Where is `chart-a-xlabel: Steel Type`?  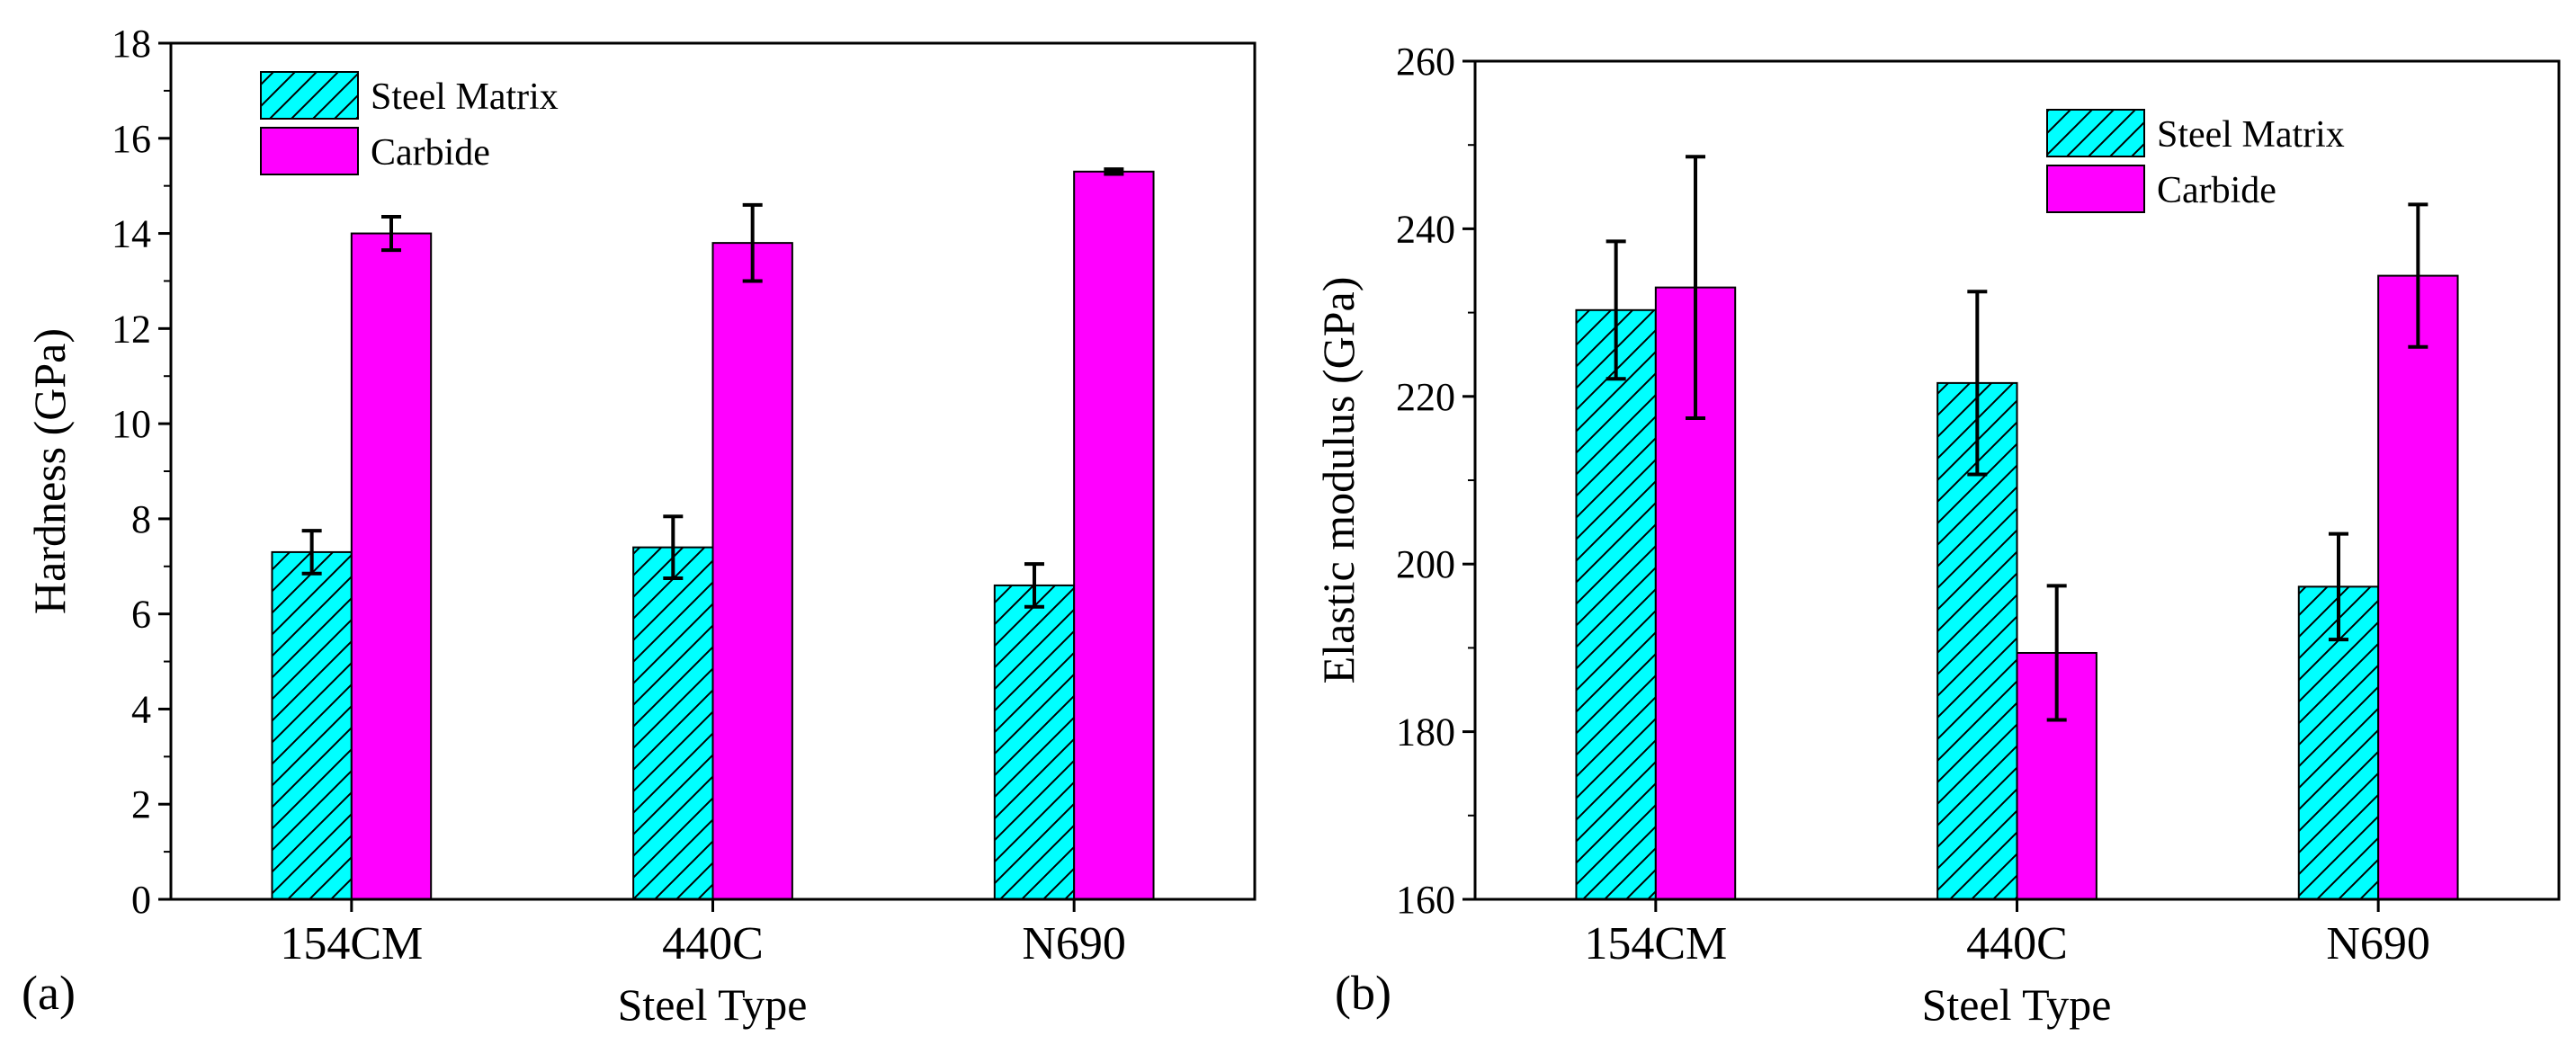
chart-a-xlabel: Steel Type is located at coordinates (713, 1004).